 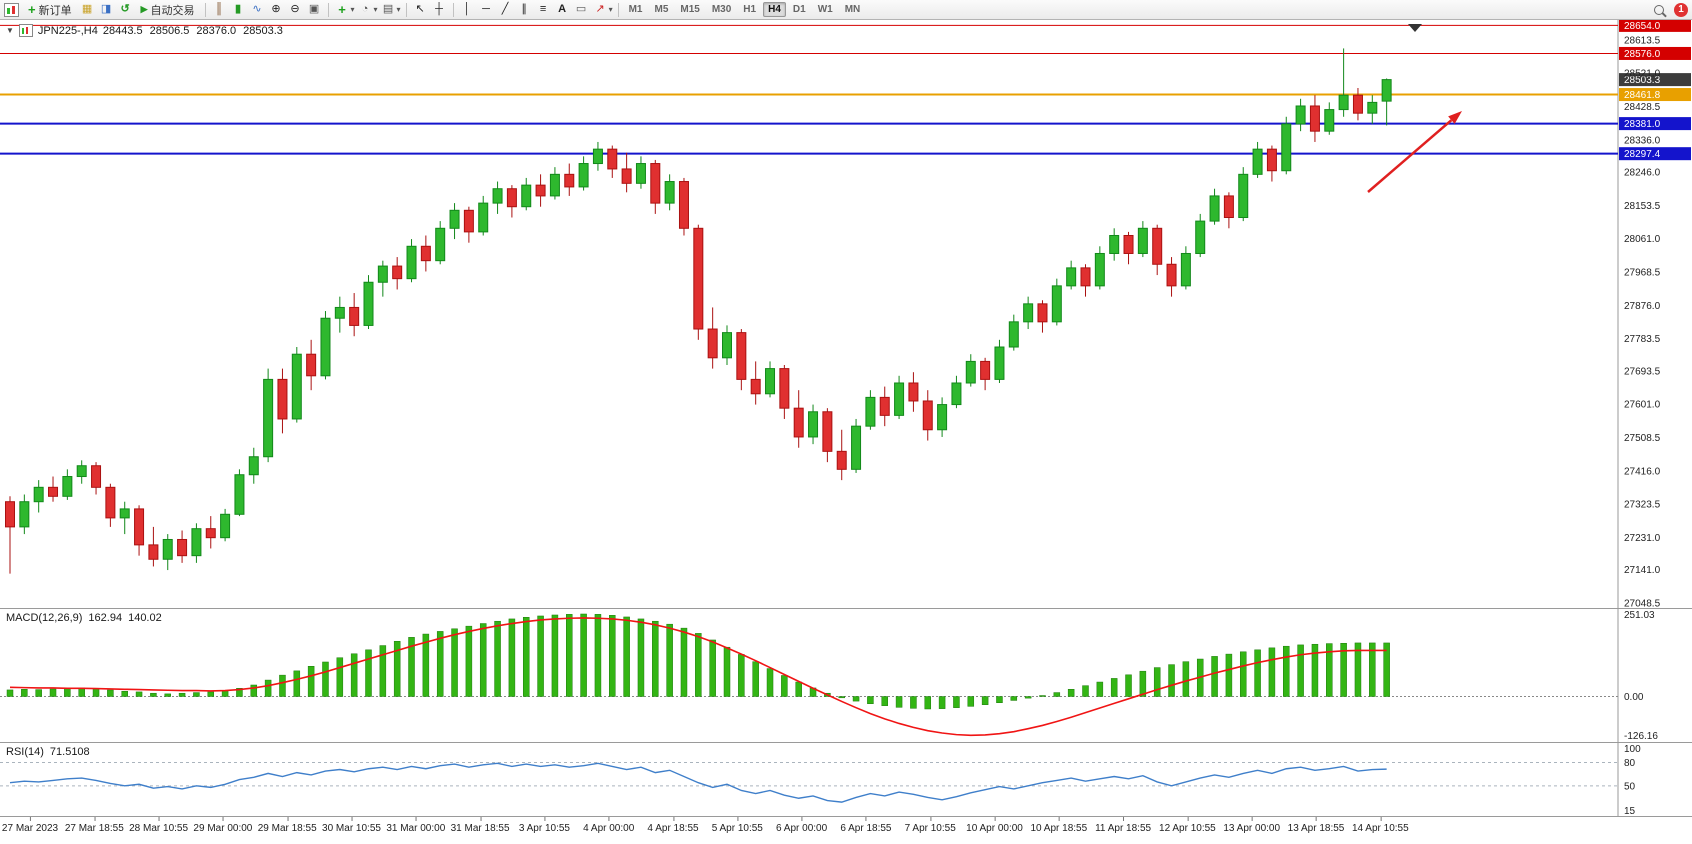 I want to click on time-tick-label: 10 Apr 00:00, so click(x=994, y=825).